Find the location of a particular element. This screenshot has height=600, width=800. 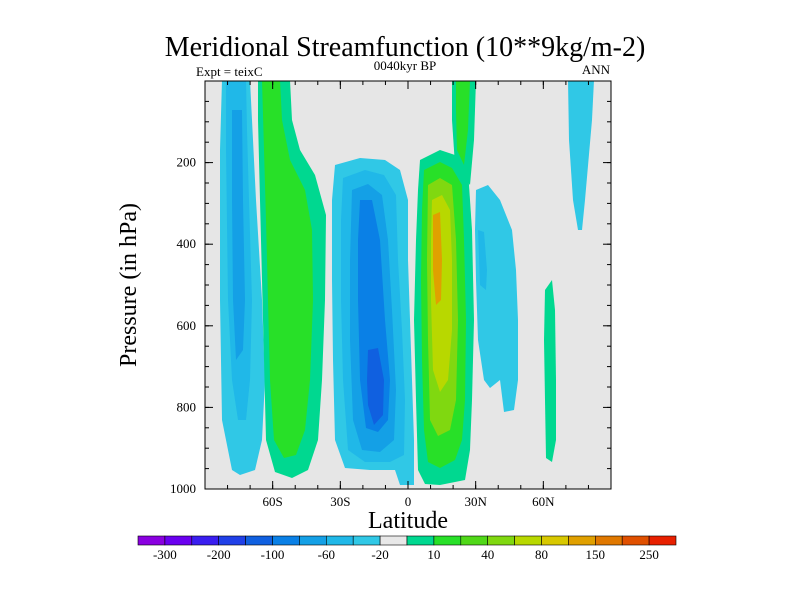

x-tick-label: 30N is located at coordinates (475, 501).